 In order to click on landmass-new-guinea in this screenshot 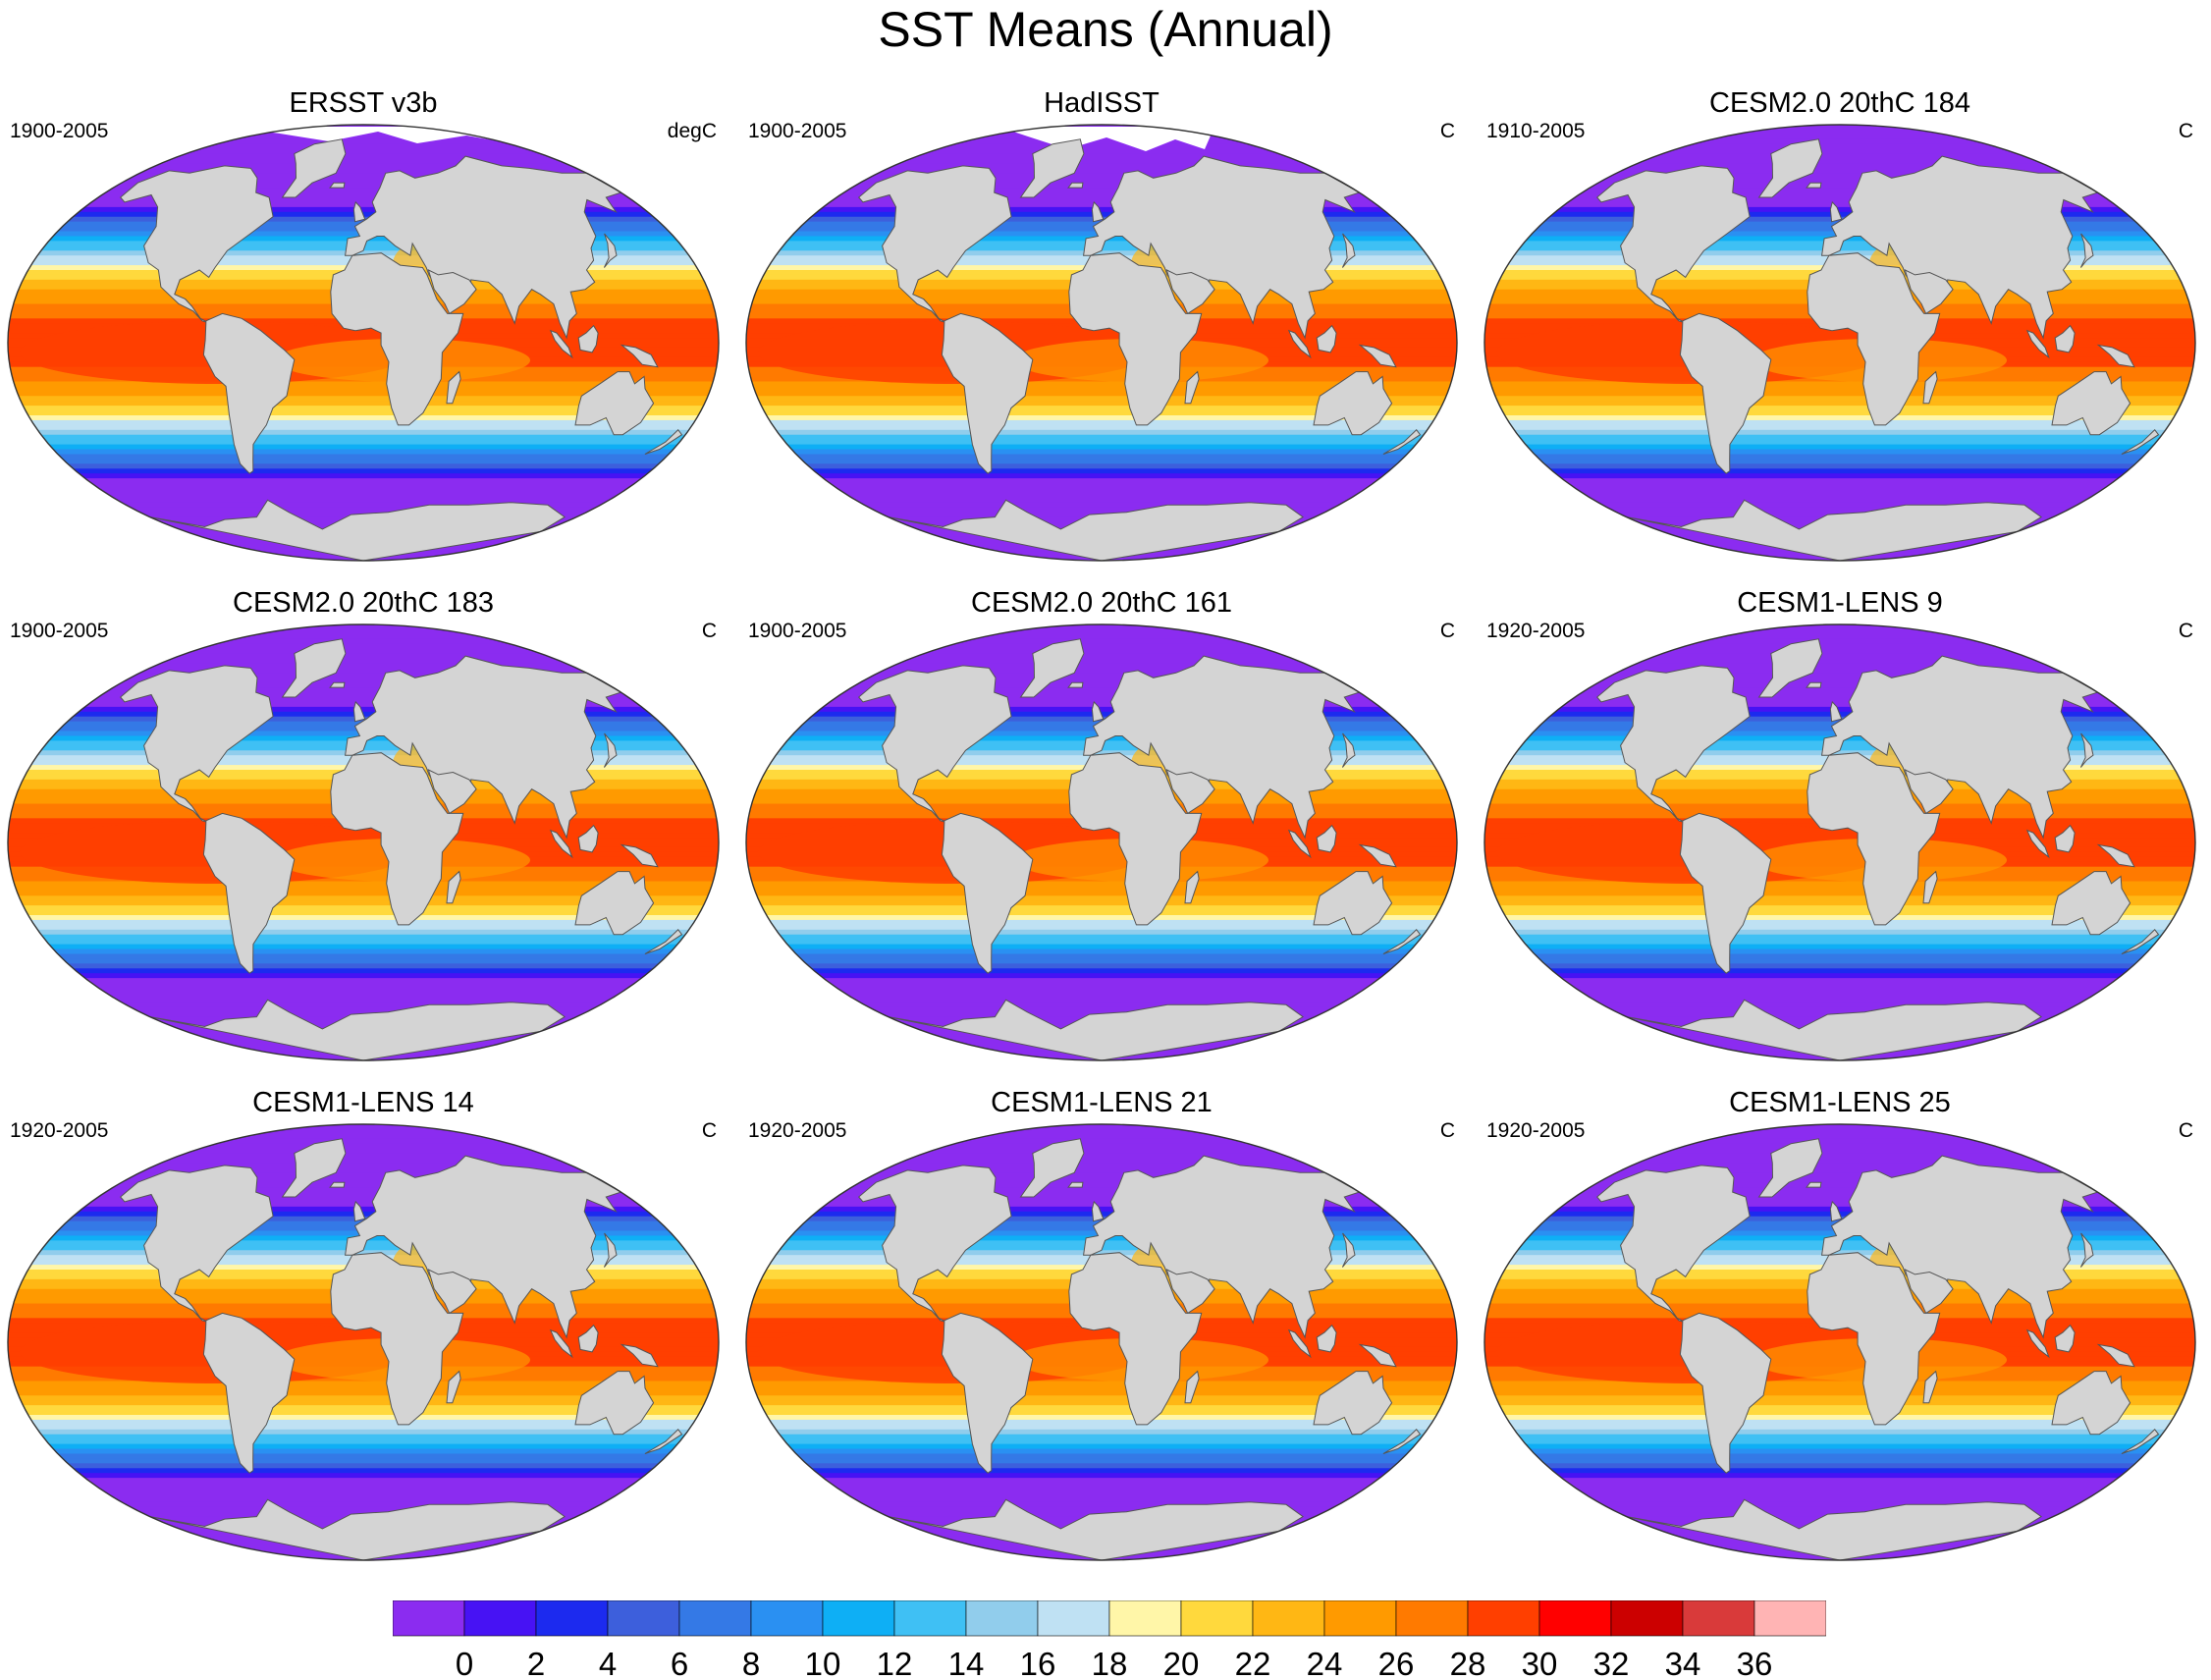, I will do `click(1377, 356)`.